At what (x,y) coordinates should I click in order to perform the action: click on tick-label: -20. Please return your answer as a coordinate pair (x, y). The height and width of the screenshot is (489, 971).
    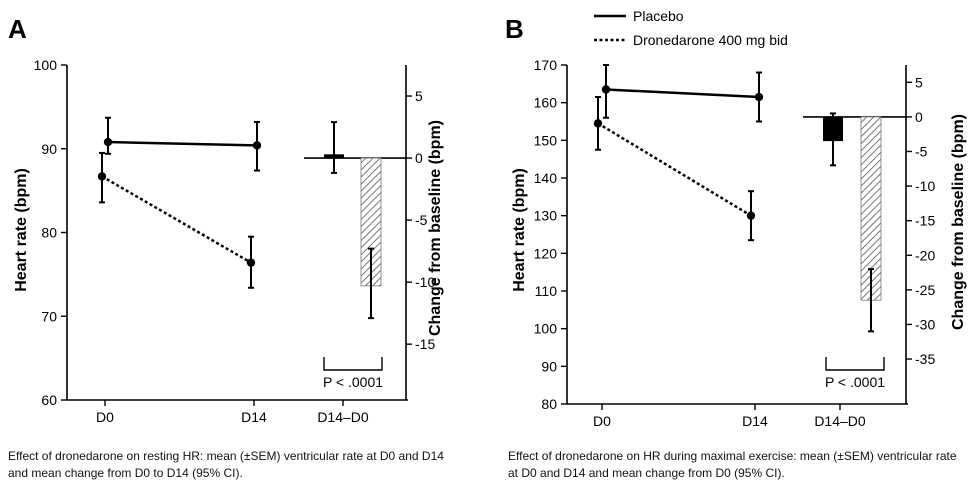
    Looking at the image, I should click on (925, 255).